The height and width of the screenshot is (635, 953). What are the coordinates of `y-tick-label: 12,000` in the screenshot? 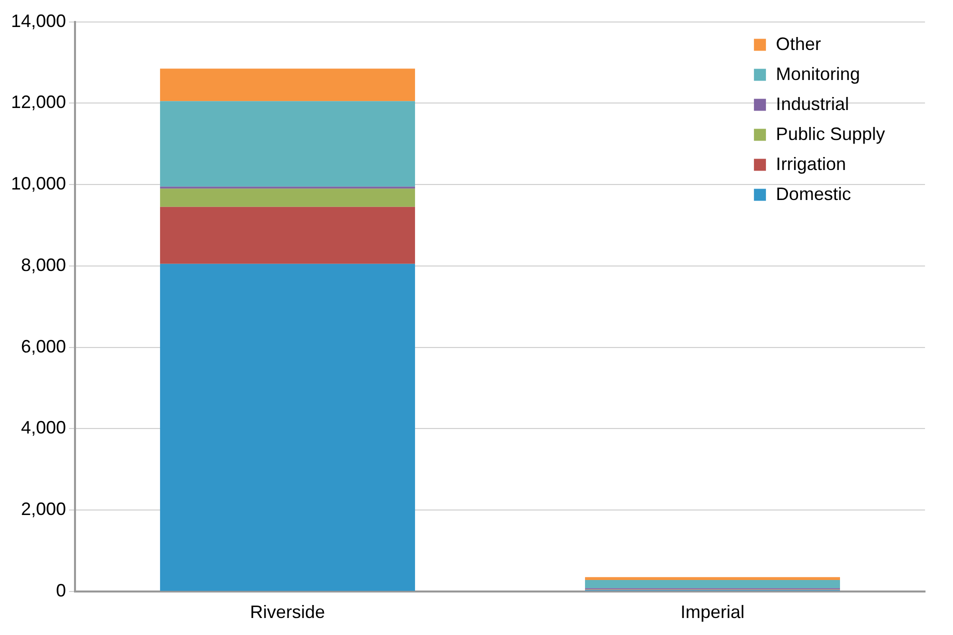 It's located at (38, 102).